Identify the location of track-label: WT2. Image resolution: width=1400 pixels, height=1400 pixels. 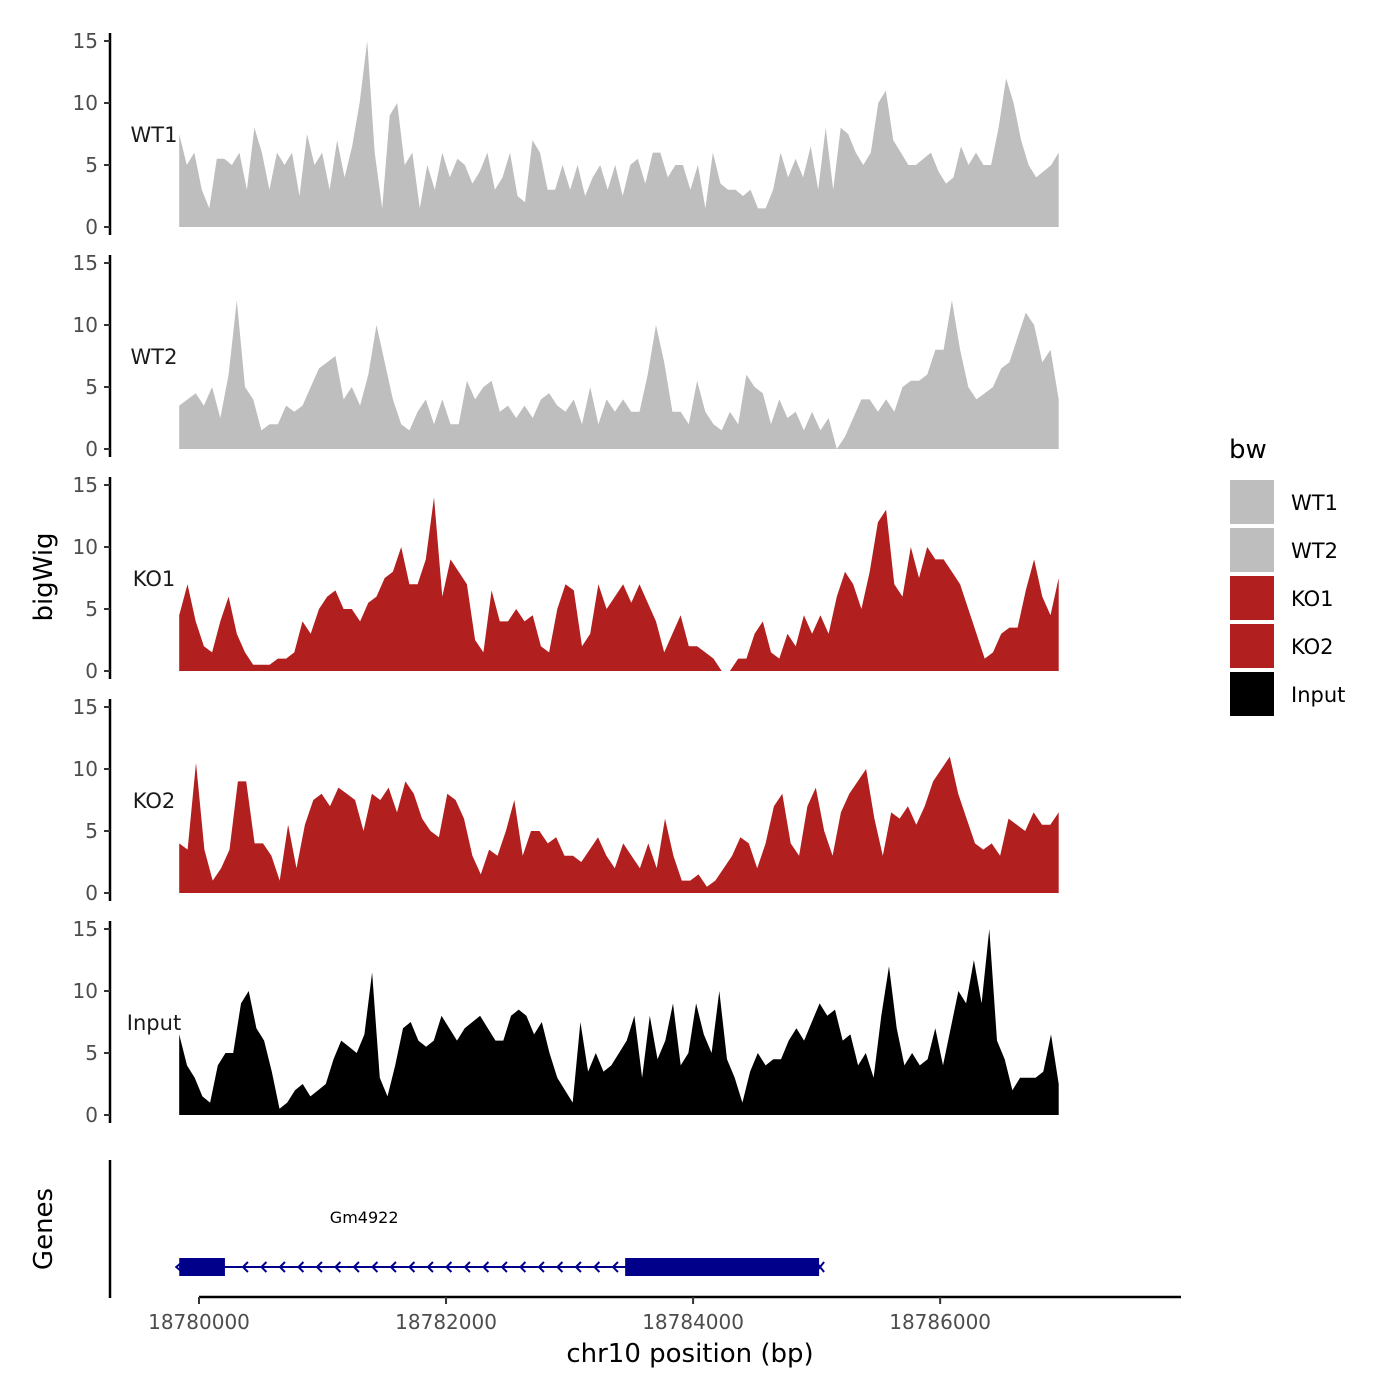
(154, 357).